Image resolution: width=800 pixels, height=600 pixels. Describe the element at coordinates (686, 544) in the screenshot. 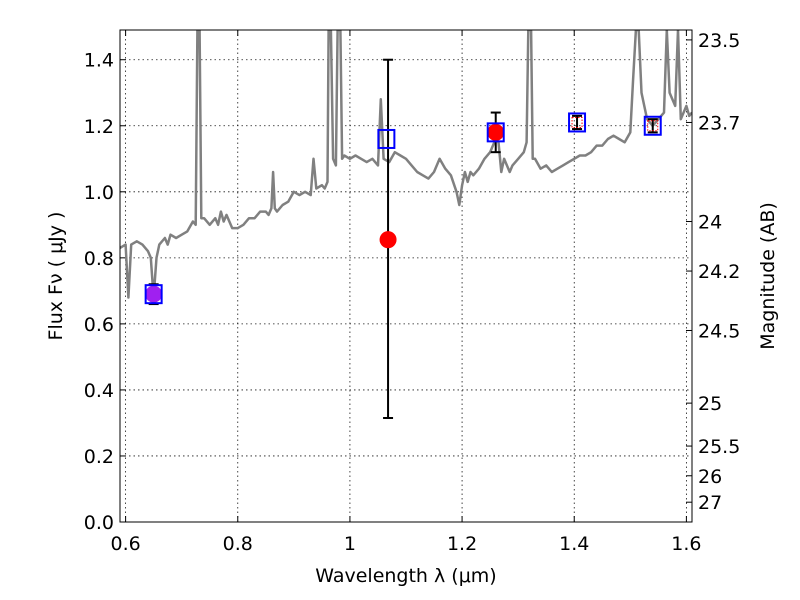

I see `x-tick-label: 1.6` at that location.